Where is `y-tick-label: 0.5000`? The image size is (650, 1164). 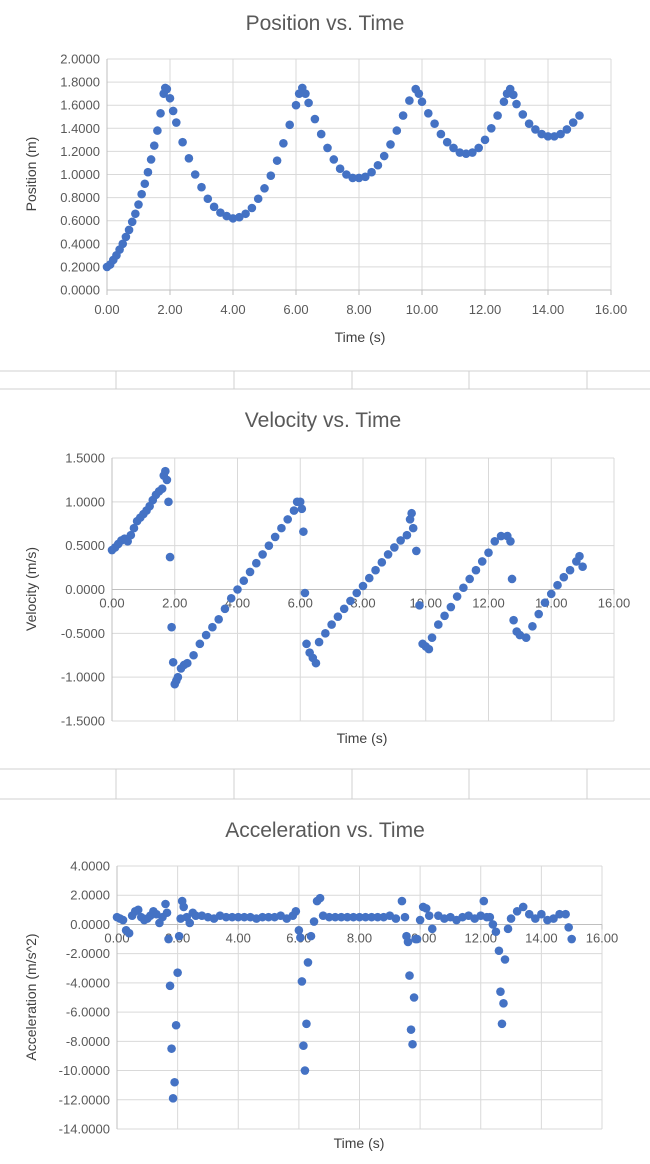 y-tick-label: 0.5000 is located at coordinates (85, 545).